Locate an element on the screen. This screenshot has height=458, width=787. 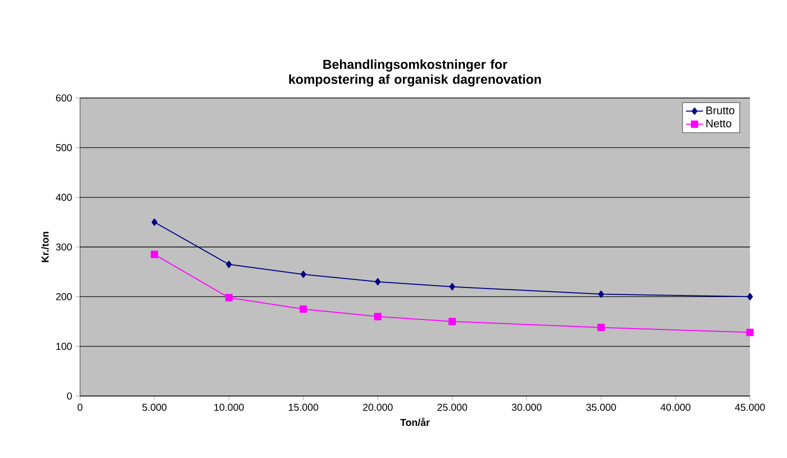
x-tick-label: 20.000 is located at coordinates (378, 407).